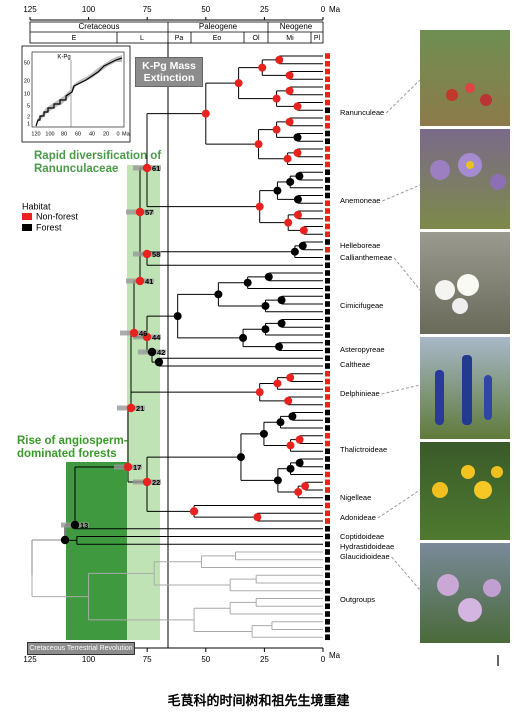 Image resolution: width=517 pixels, height=721 pixels. Describe the element at coordinates (143, 333) in the screenshot. I see `node-age-label: 46` at that location.